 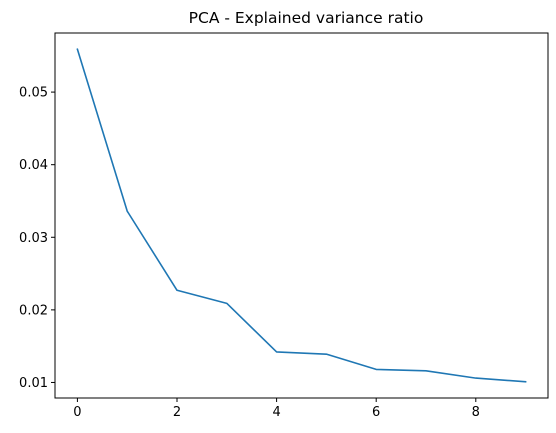 What do you see at coordinates (33, 238) in the screenshot?
I see `y-tick-label: 0.03` at bounding box center [33, 238].